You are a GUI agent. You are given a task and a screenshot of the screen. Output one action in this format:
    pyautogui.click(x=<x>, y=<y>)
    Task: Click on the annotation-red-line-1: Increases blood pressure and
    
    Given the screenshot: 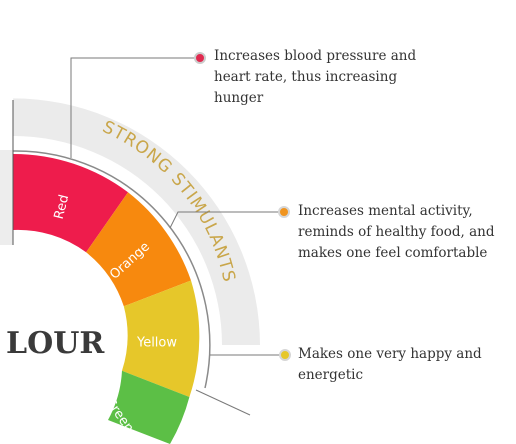 What is the action you would take?
    pyautogui.click(x=315, y=56)
    